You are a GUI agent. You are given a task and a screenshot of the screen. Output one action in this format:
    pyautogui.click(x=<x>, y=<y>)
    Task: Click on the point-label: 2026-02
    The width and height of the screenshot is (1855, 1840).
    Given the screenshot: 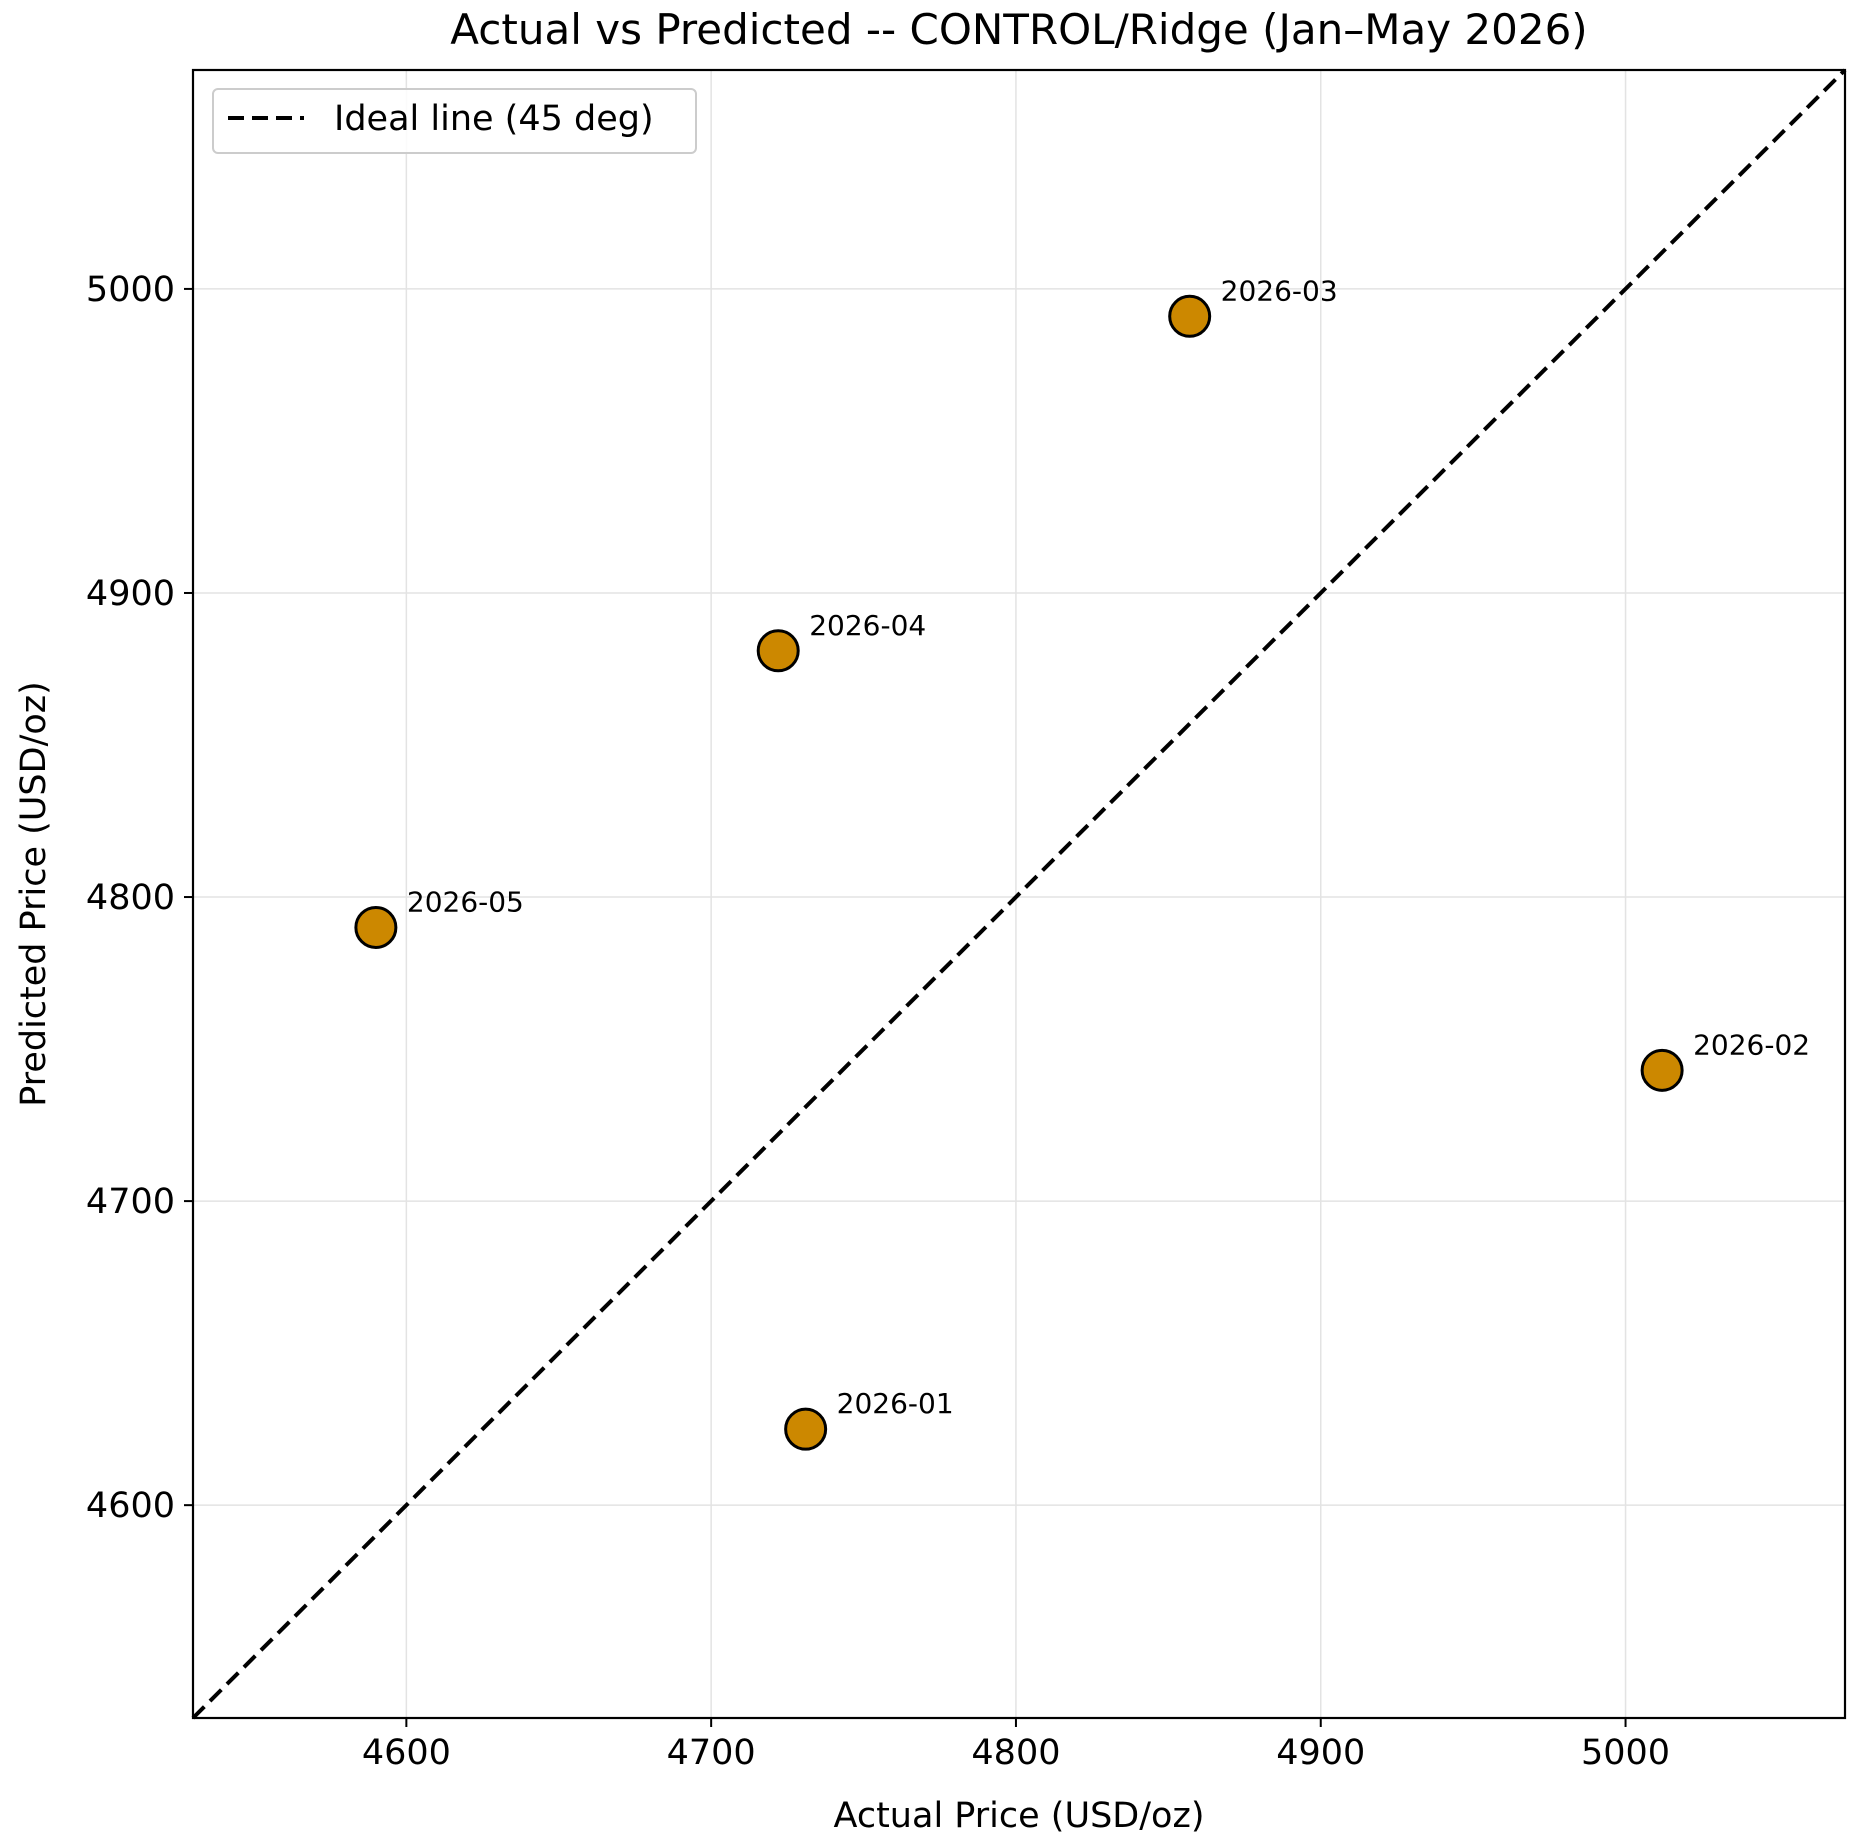 What is the action you would take?
    pyautogui.click(x=1751, y=1044)
    